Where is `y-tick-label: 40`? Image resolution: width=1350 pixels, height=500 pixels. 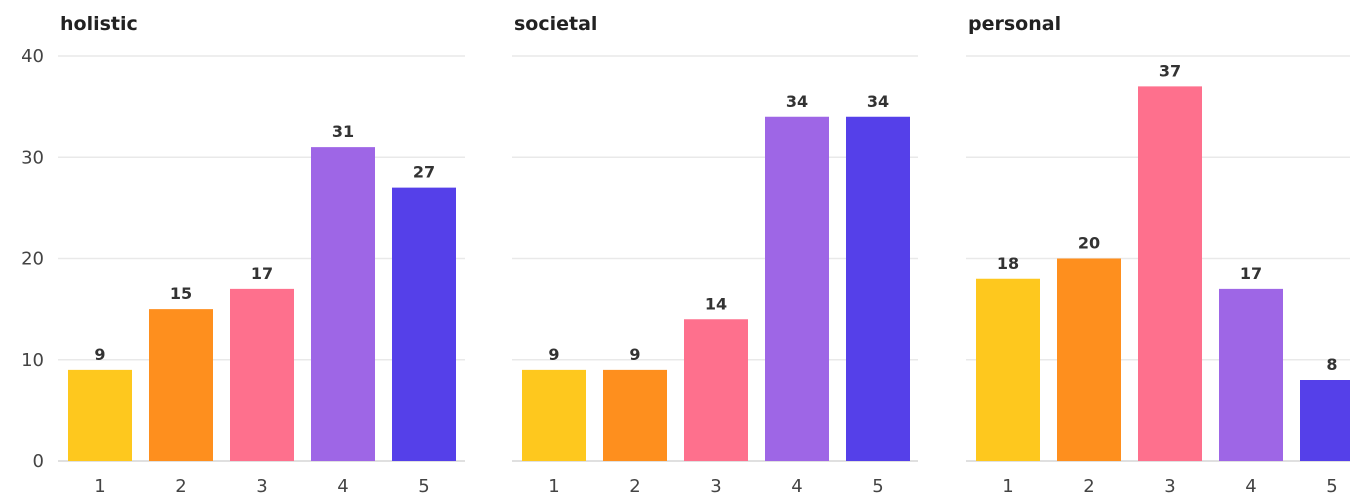 y-tick-label: 40 is located at coordinates (32, 56).